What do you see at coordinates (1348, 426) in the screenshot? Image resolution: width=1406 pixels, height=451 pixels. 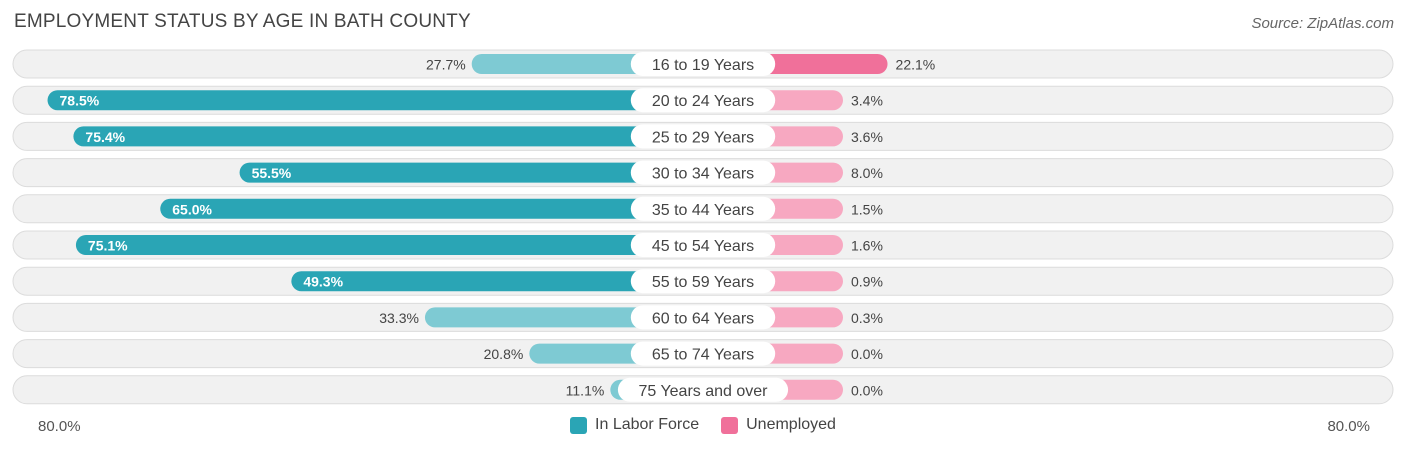 I see `axis-right-label: 80.0%` at bounding box center [1348, 426].